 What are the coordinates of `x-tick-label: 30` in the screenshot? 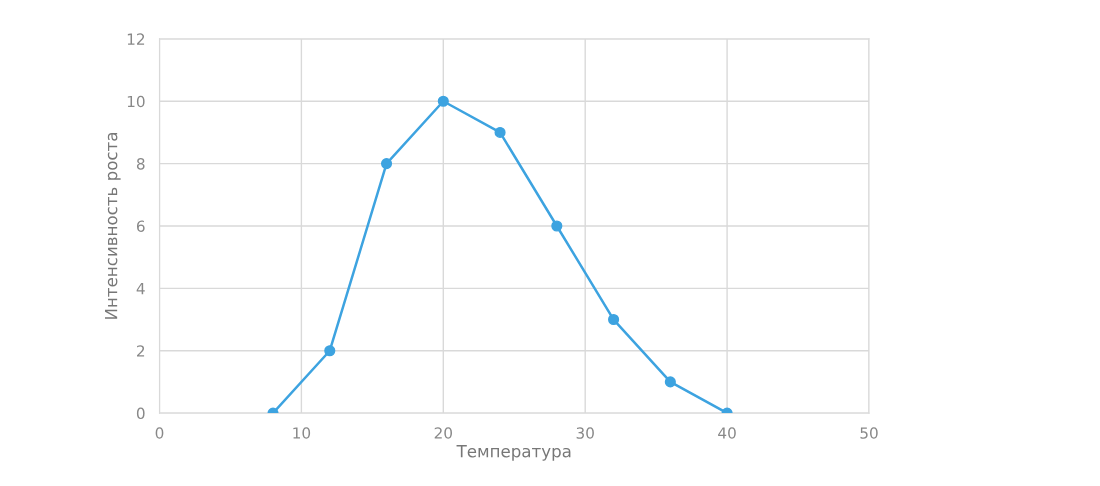 It's located at (585, 433).